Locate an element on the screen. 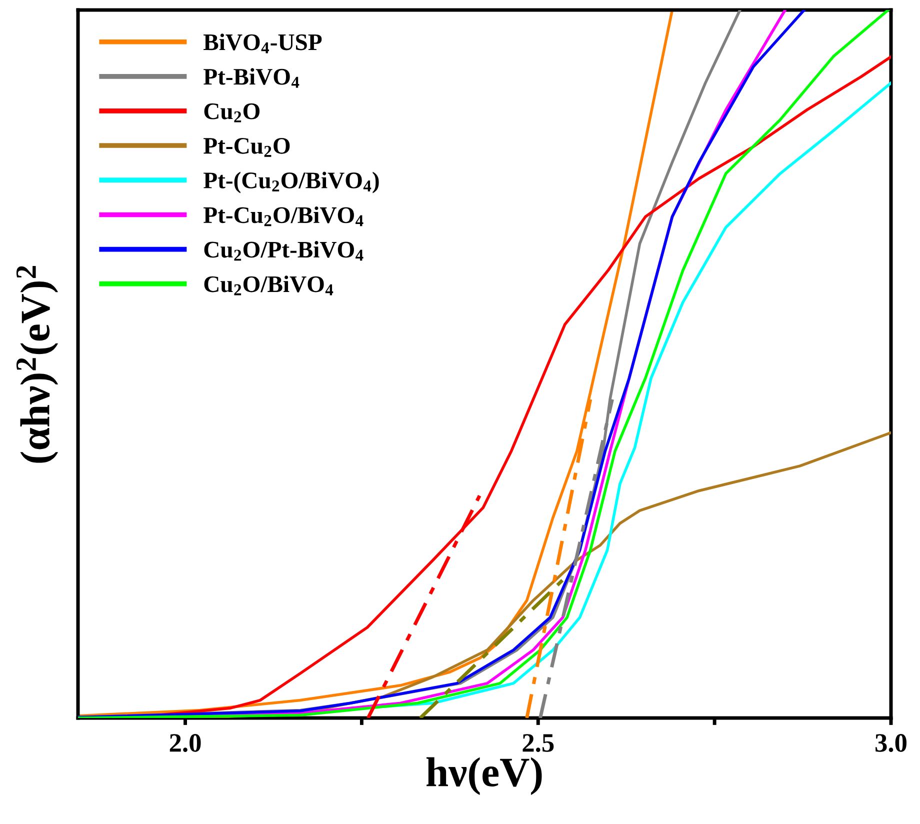  legend-label: Cu$_{2}$O/Pt-BiVO$_{4}$ is located at coordinates (284, 251).